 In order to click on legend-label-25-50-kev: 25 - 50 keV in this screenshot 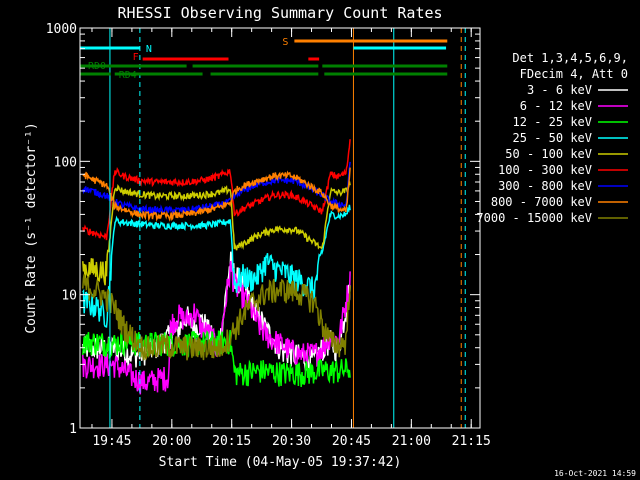, I will do `click(552, 138)`.